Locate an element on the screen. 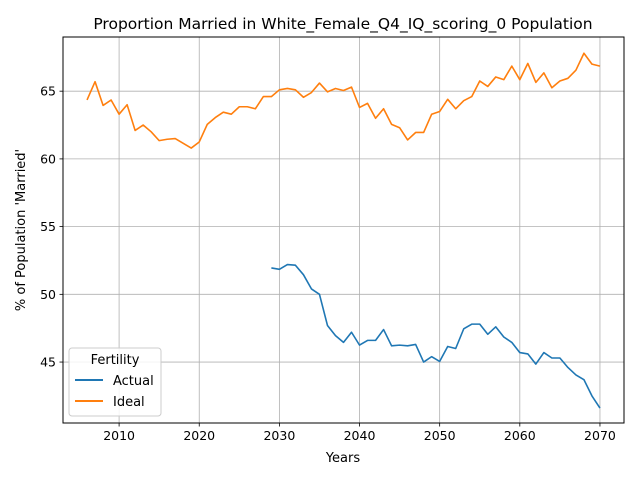 The height and width of the screenshot is (480, 640). x-axis-ticks: 2010 2020 2030 2040 2050 2060 2070 is located at coordinates (359, 433).